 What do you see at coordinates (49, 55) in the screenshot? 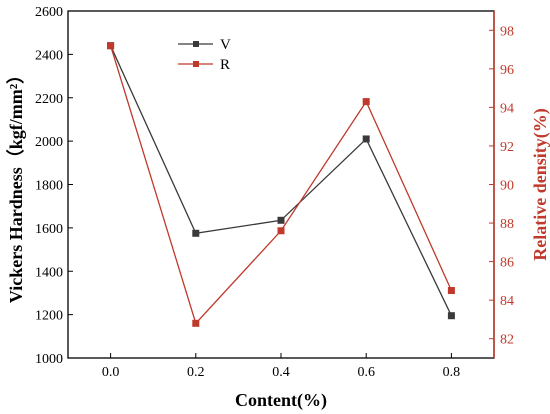
I see `left-y-tick-label: 2400` at bounding box center [49, 55].